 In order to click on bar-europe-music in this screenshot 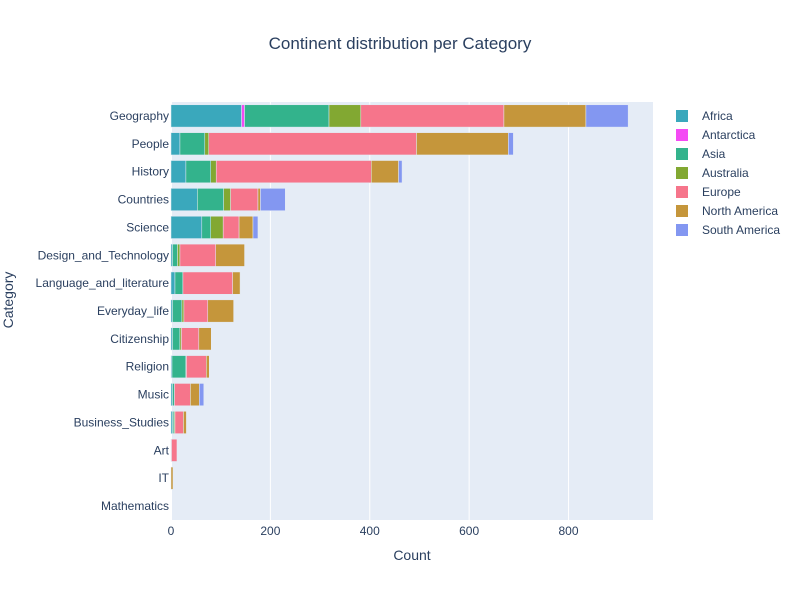, I will do `click(182, 394)`.